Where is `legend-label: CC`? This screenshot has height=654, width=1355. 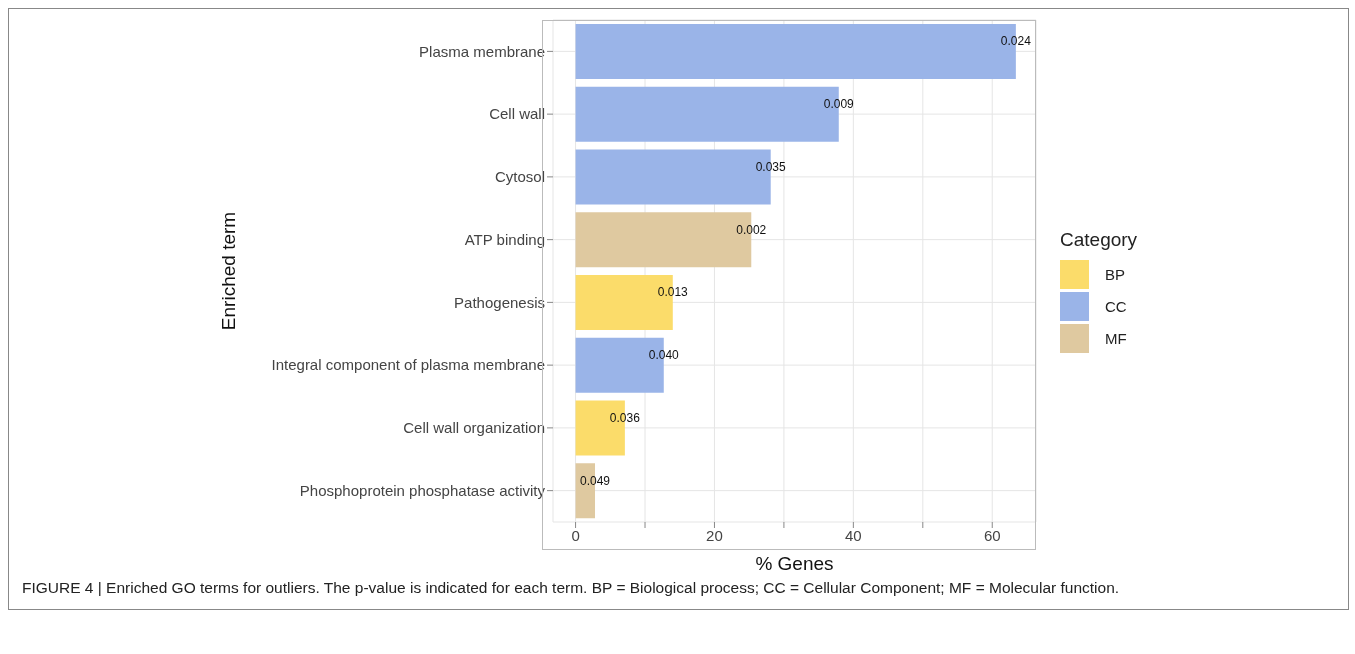
legend-label: CC is located at coordinates (1116, 306).